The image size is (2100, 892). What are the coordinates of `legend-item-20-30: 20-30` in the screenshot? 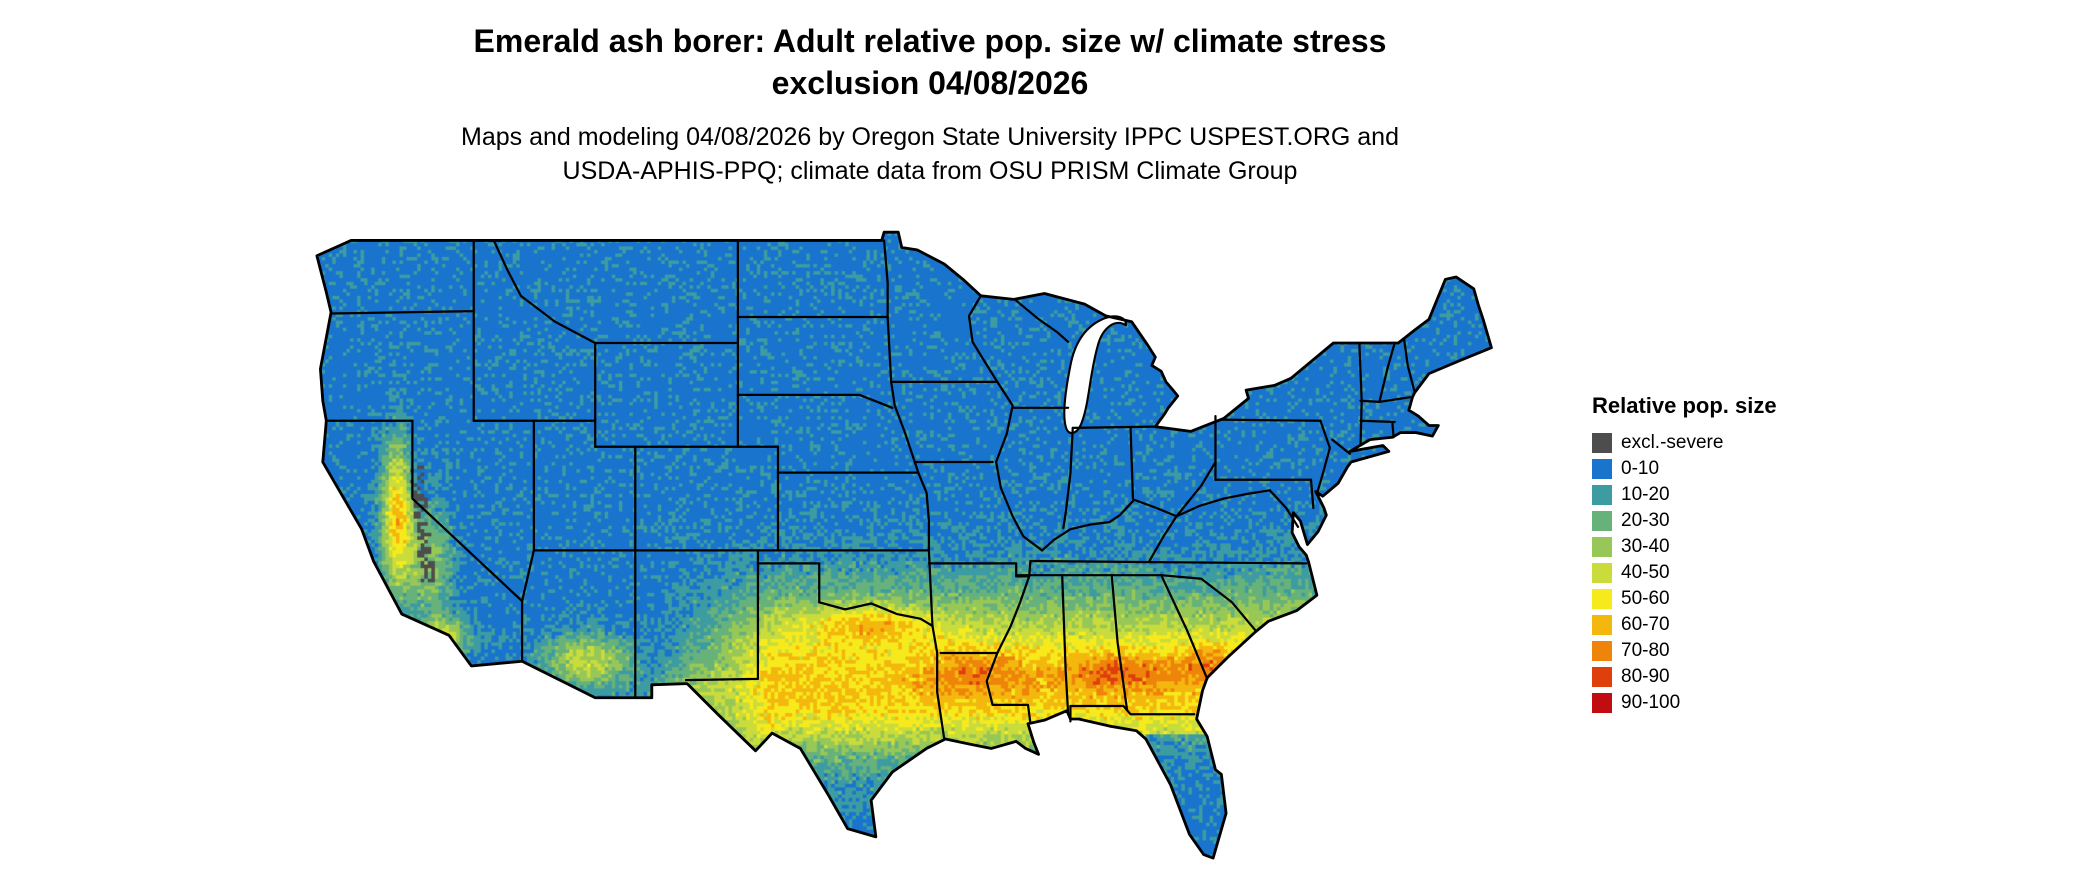 It's located at (1684, 521).